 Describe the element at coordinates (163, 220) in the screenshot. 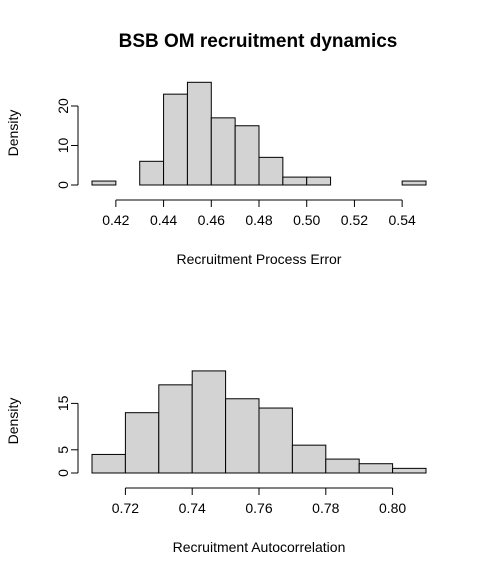

I see `x-tick-label: 0.44` at that location.